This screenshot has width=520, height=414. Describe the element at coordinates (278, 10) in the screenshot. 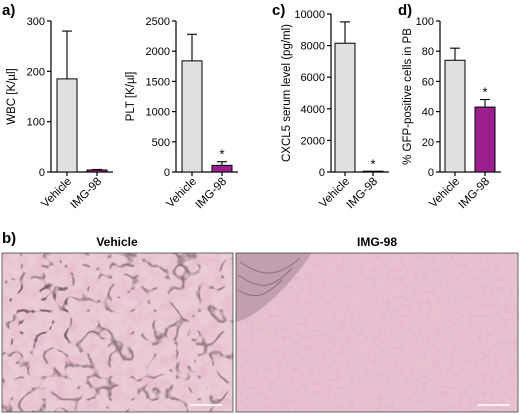

I see `panel-letter-c: c)` at that location.